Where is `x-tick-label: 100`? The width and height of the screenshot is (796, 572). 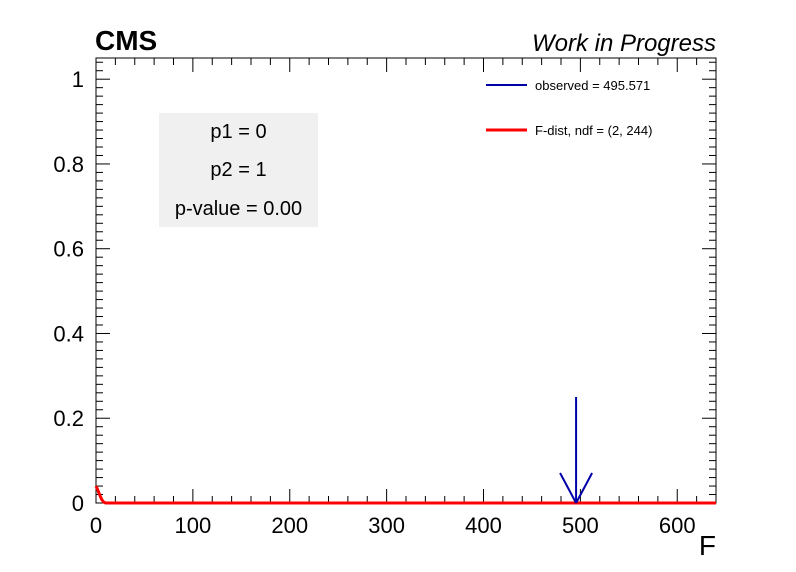
x-tick-label: 100 is located at coordinates (193, 525).